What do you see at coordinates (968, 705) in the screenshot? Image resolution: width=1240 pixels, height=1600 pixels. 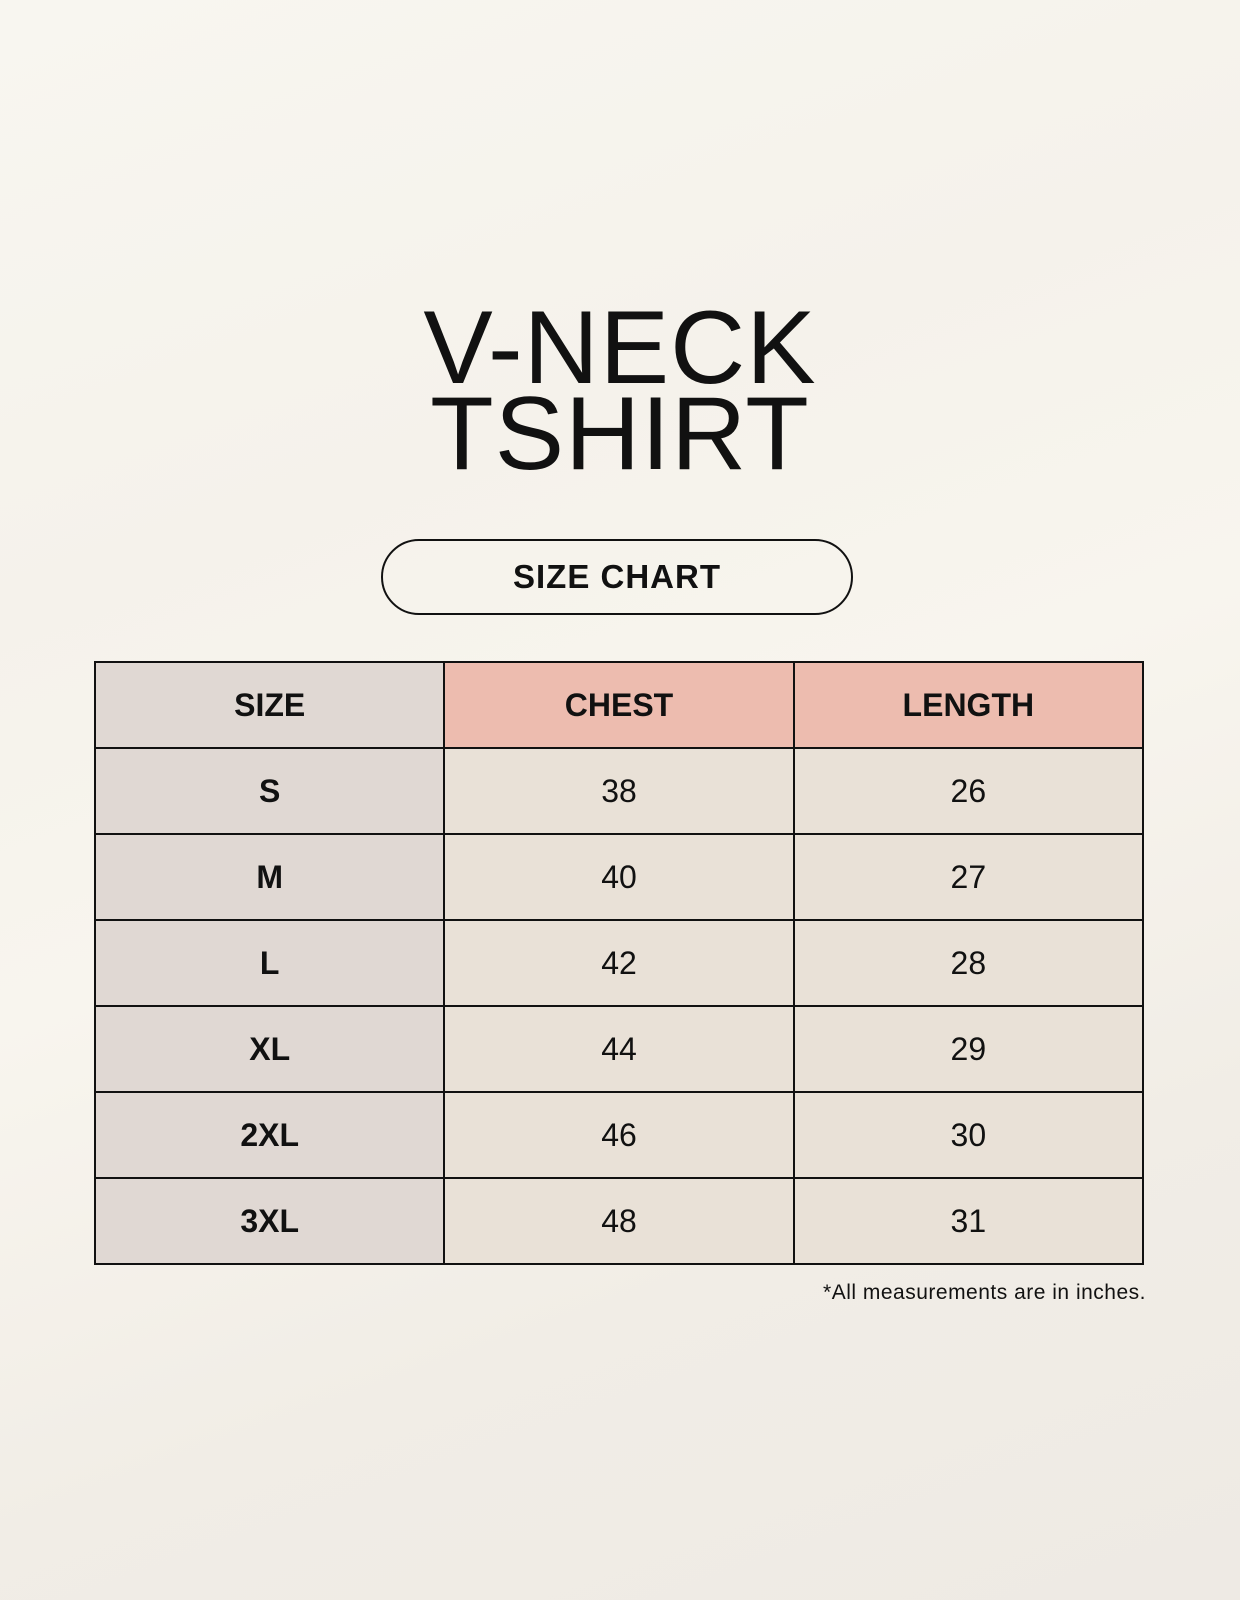 I see `header-length: LENGTH` at bounding box center [968, 705].